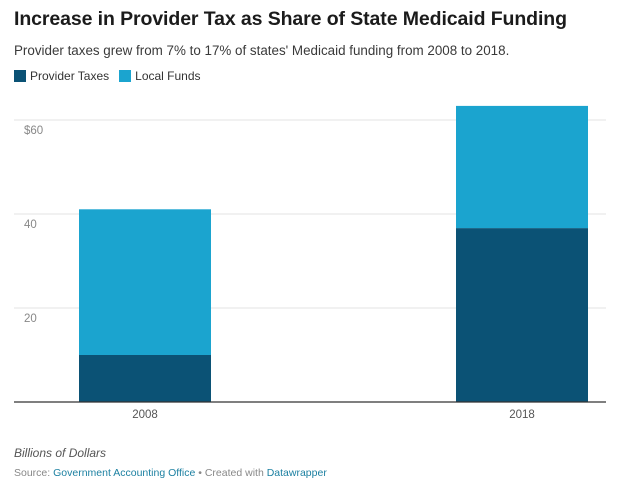 The image size is (620, 489). I want to click on datawrapper-link: Datawrapper, so click(296, 473).